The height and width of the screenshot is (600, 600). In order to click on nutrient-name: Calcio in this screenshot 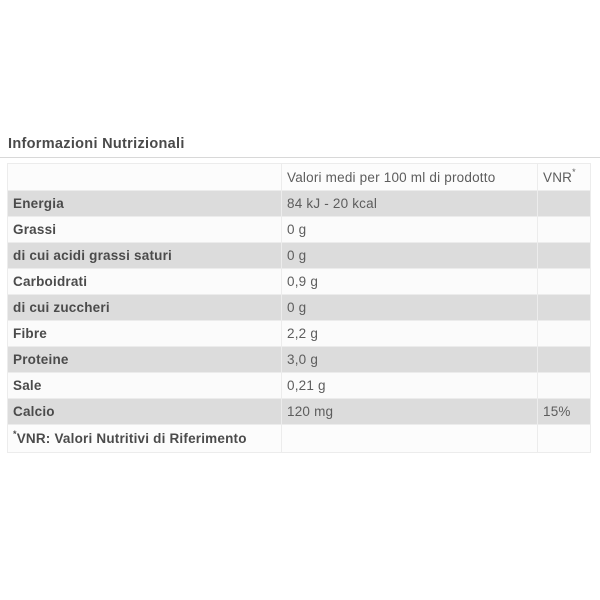, I will do `click(144, 411)`.